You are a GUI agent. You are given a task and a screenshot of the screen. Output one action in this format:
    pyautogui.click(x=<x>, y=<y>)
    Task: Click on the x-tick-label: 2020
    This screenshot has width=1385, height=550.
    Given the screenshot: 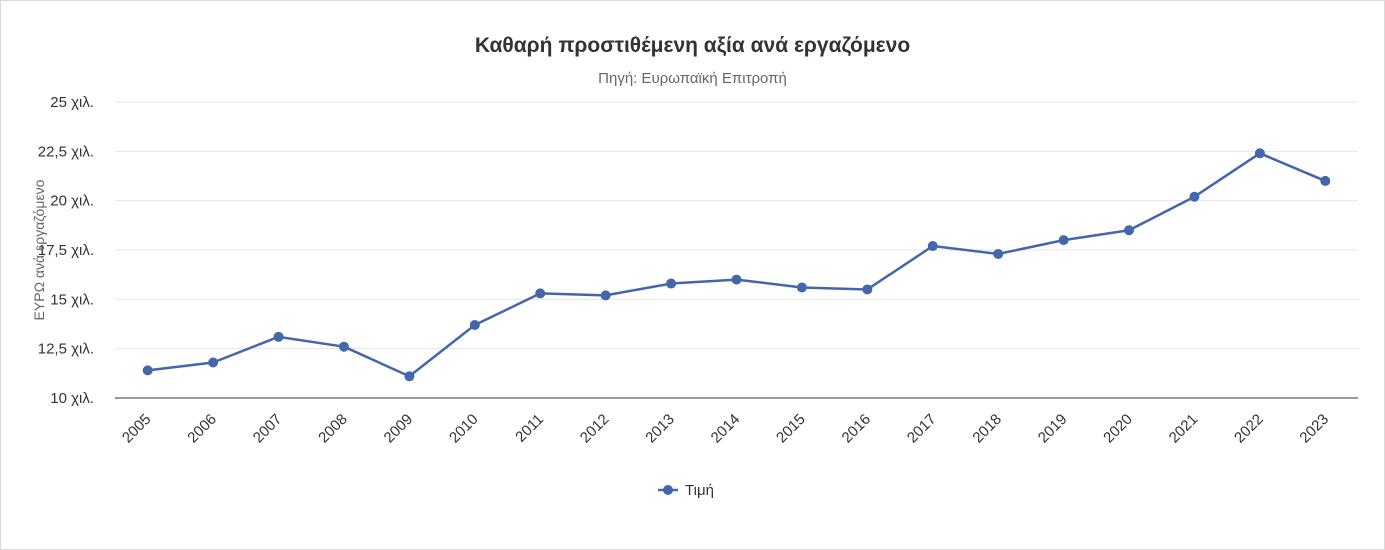 What is the action you would take?
    pyautogui.click(x=1118, y=429)
    